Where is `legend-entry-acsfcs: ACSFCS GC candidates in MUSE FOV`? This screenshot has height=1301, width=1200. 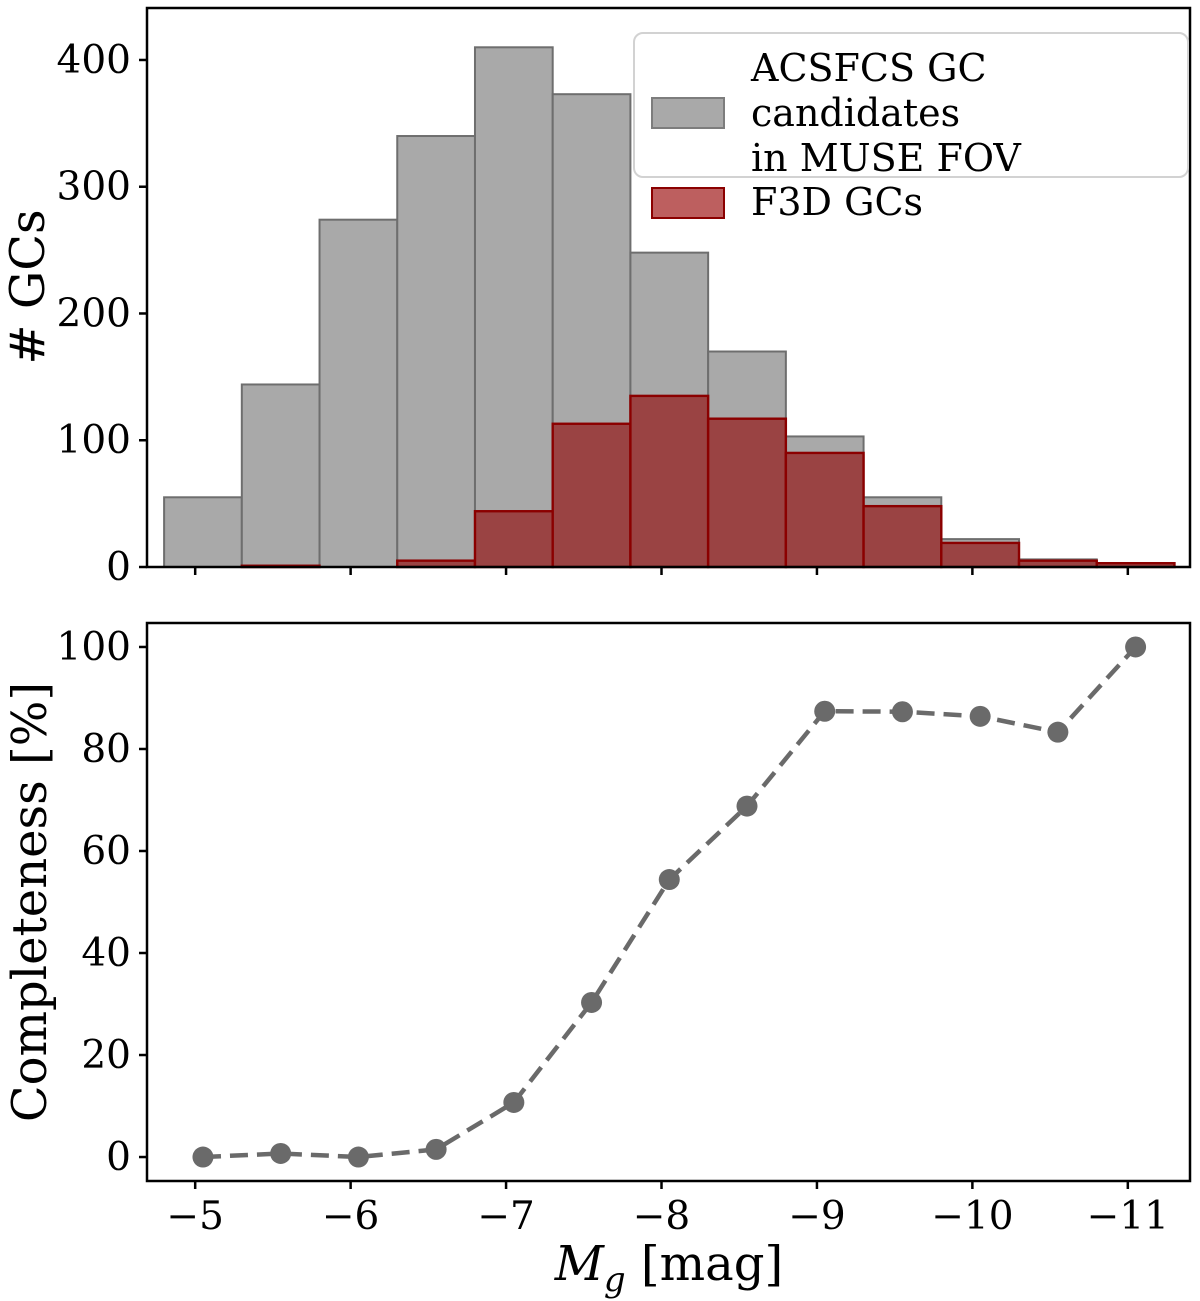
legend-entry-acsfcs: ACSFCS GC candidates in MUSE FOV is located at coordinates (911, 113).